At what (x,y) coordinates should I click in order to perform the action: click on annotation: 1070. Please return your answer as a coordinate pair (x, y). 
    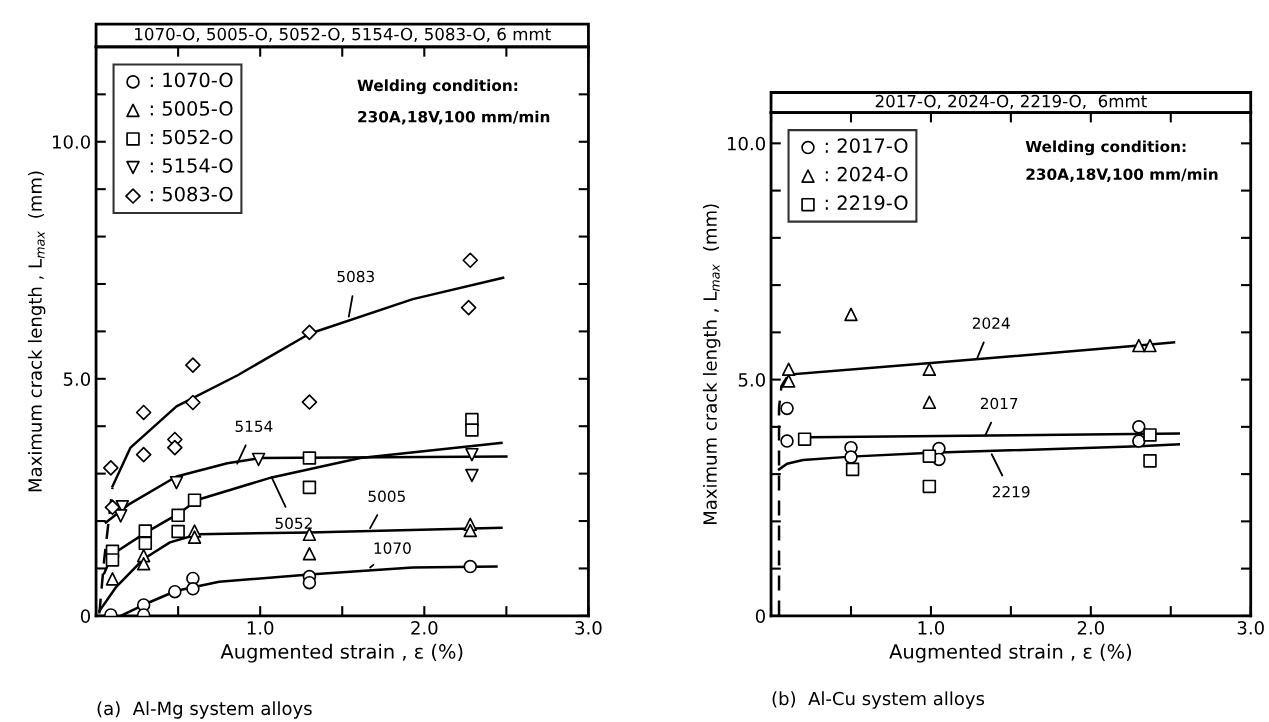
    Looking at the image, I should click on (392, 548).